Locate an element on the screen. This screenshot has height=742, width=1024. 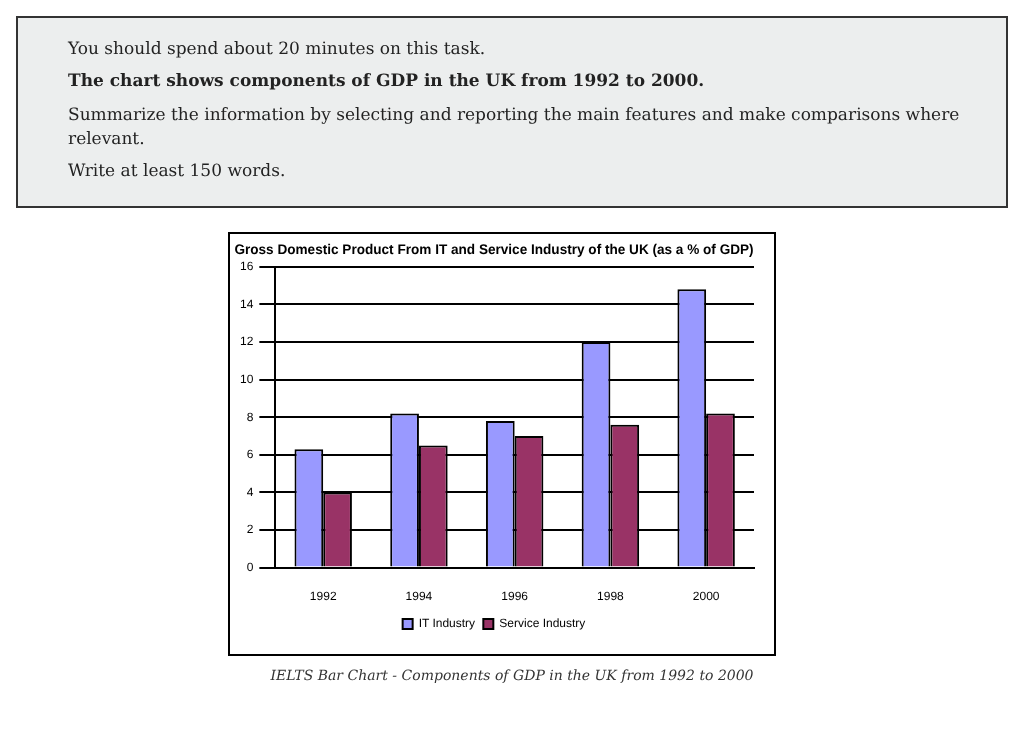
text: You should spend about 20 minutes on this task. is located at coordinates (278, 50).